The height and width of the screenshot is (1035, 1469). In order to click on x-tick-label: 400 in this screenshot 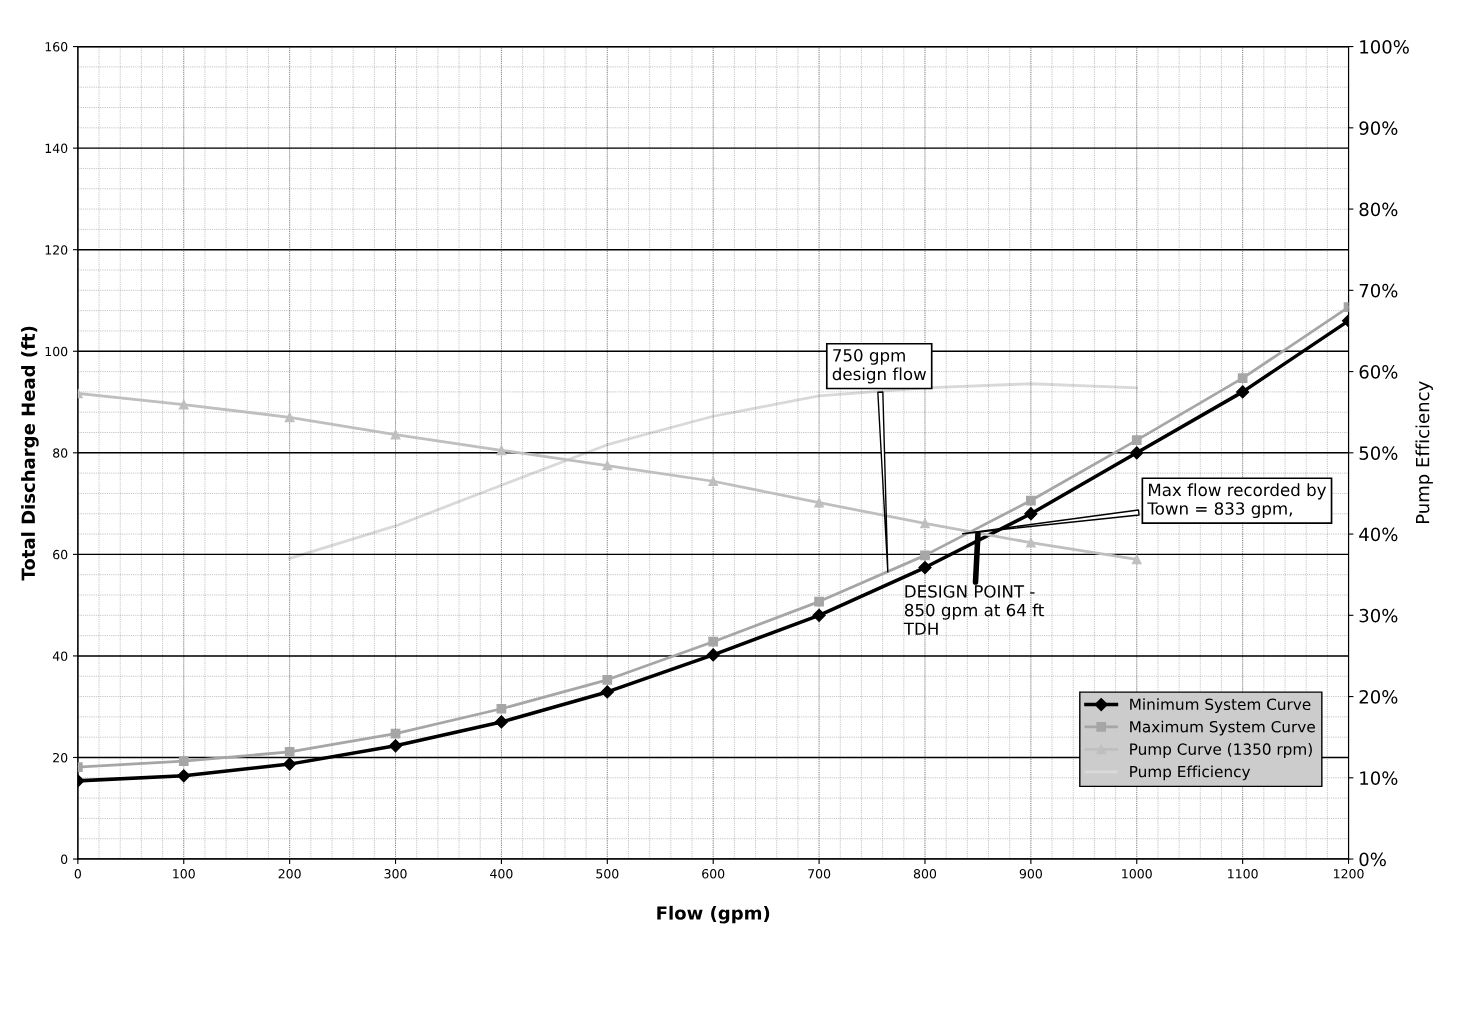, I will do `click(501, 873)`.